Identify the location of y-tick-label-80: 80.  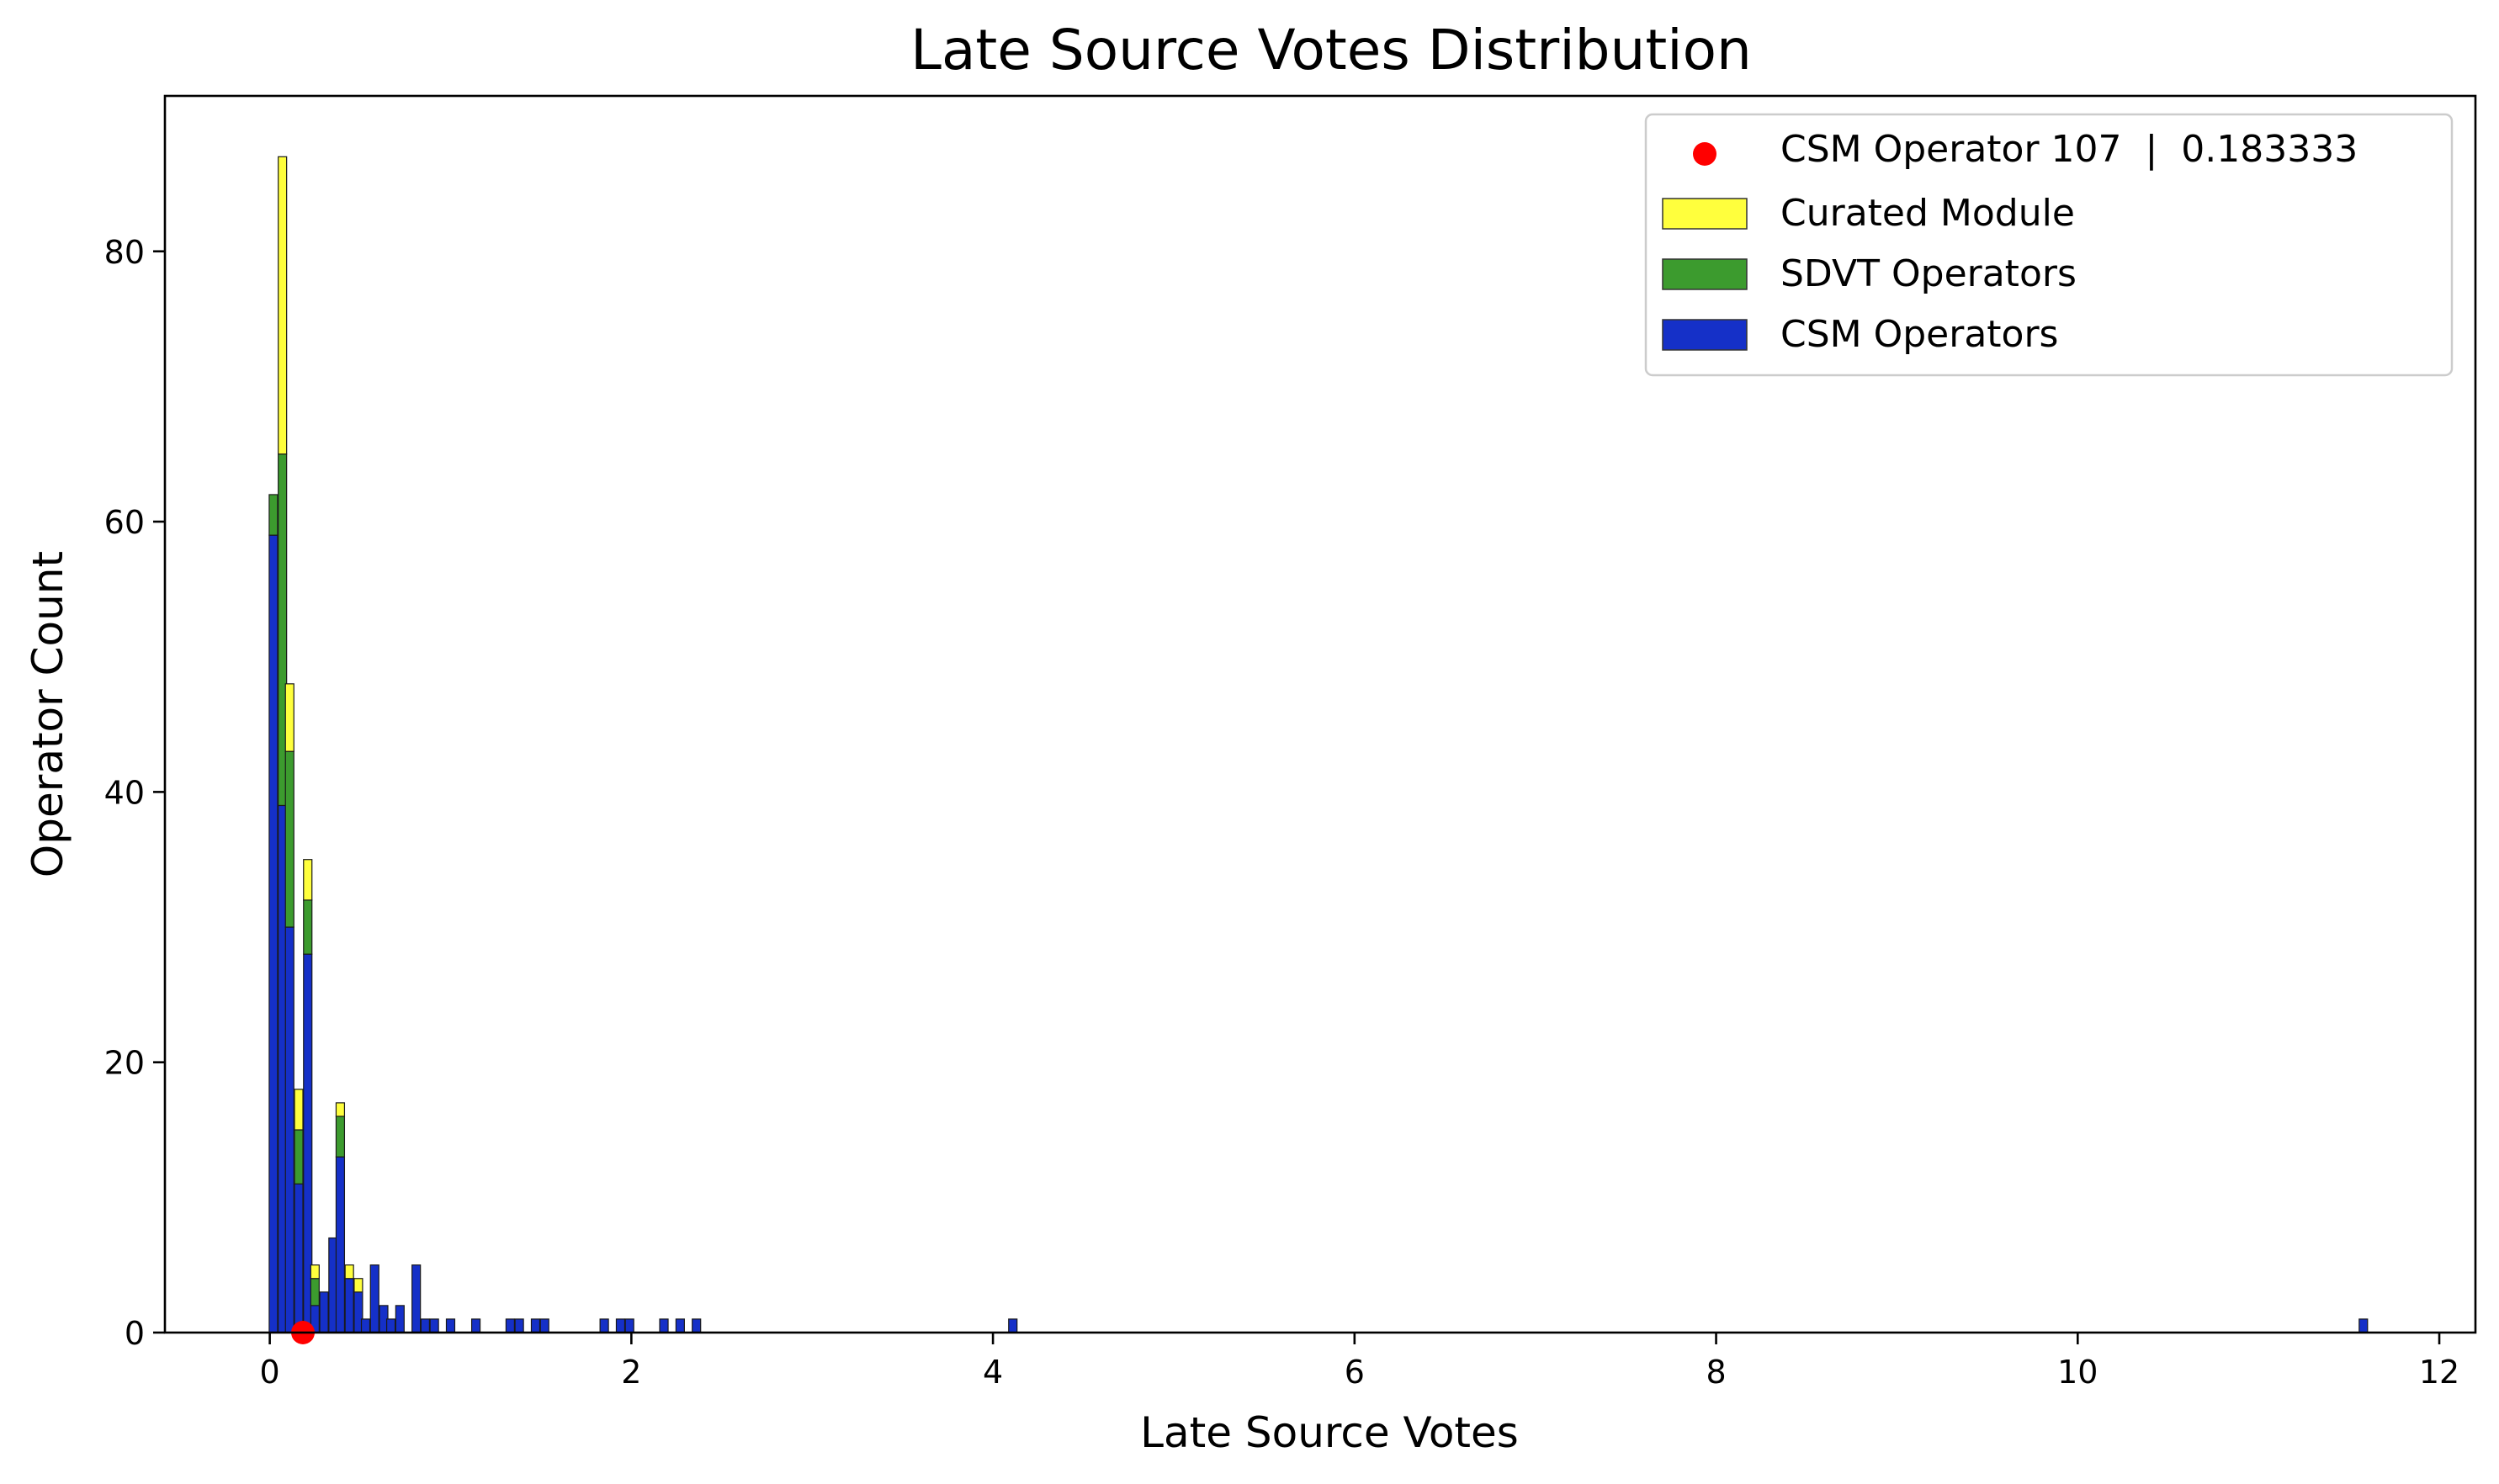
(125, 252).